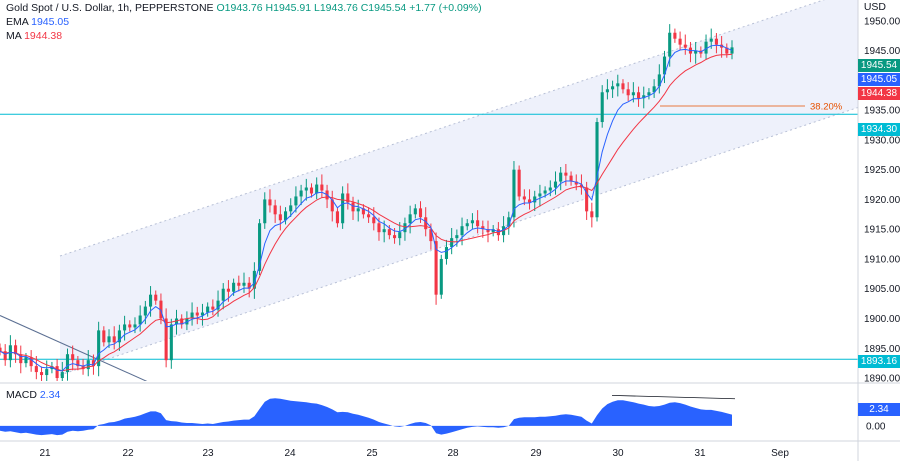 This screenshot has height=461, width=900. Describe the element at coordinates (110, 8) in the screenshot. I see `symbol-title: Gold Spot / U.S. Dollar, 1h, PEPPERSTONE` at that location.